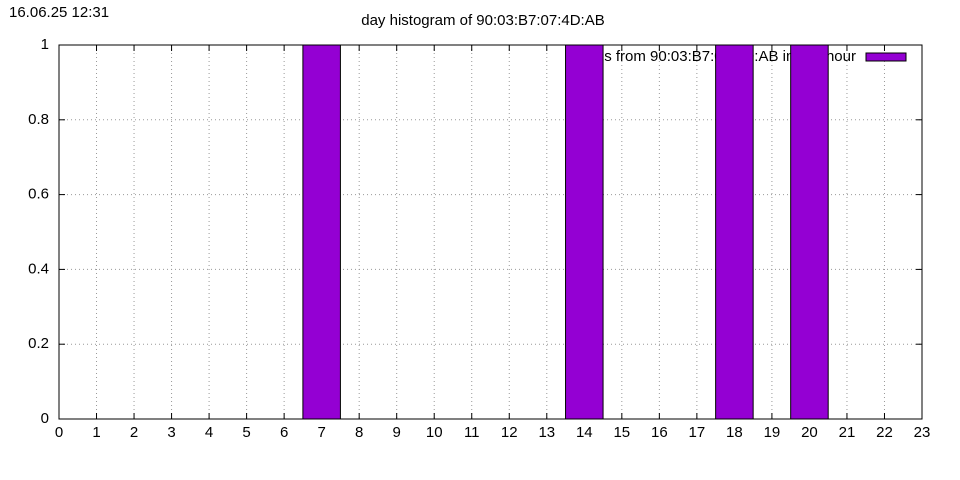 The image size is (960, 480). What do you see at coordinates (171, 432) in the screenshot?
I see `x-tick-label: 3` at bounding box center [171, 432].